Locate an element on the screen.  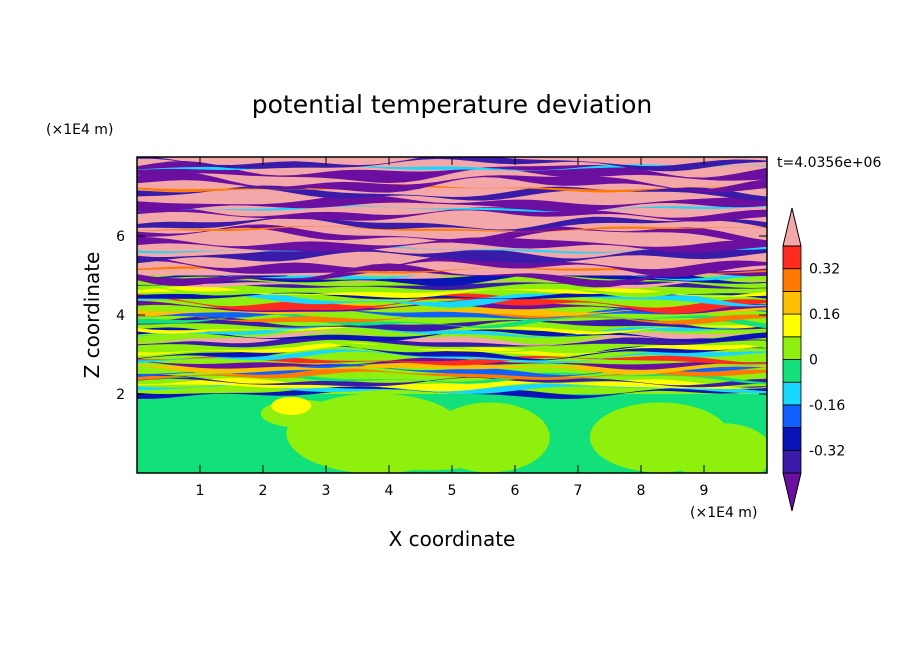
colorbar-tick-label: -0.16 is located at coordinates (827, 406).